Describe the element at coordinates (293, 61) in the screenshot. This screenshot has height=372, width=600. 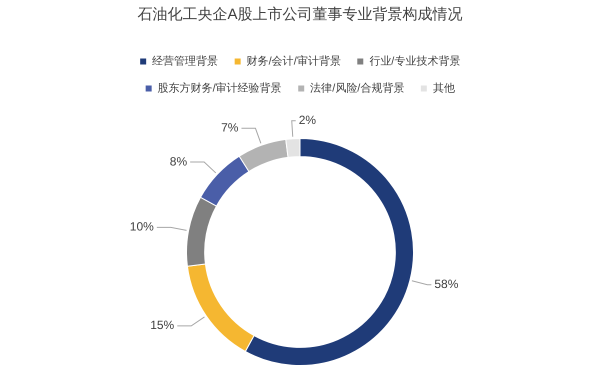
I see `legend-label: 财务/会计/审计背景` at that location.